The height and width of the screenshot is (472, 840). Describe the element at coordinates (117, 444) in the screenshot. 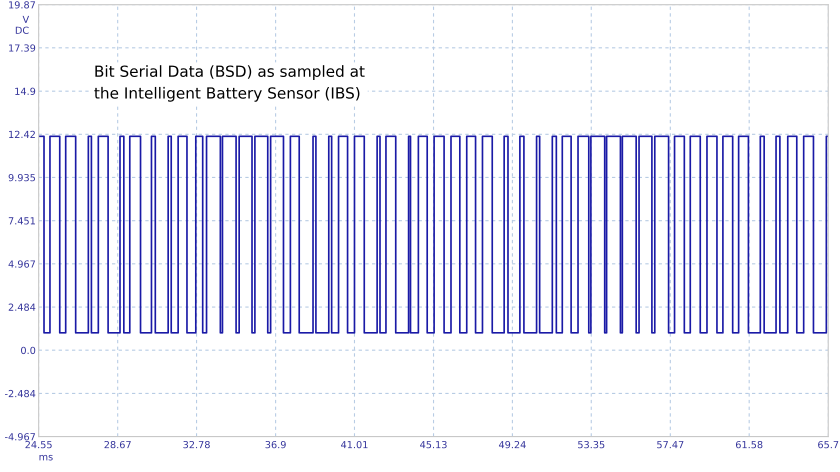

I see `x-tick-label: 28.67` at that location.